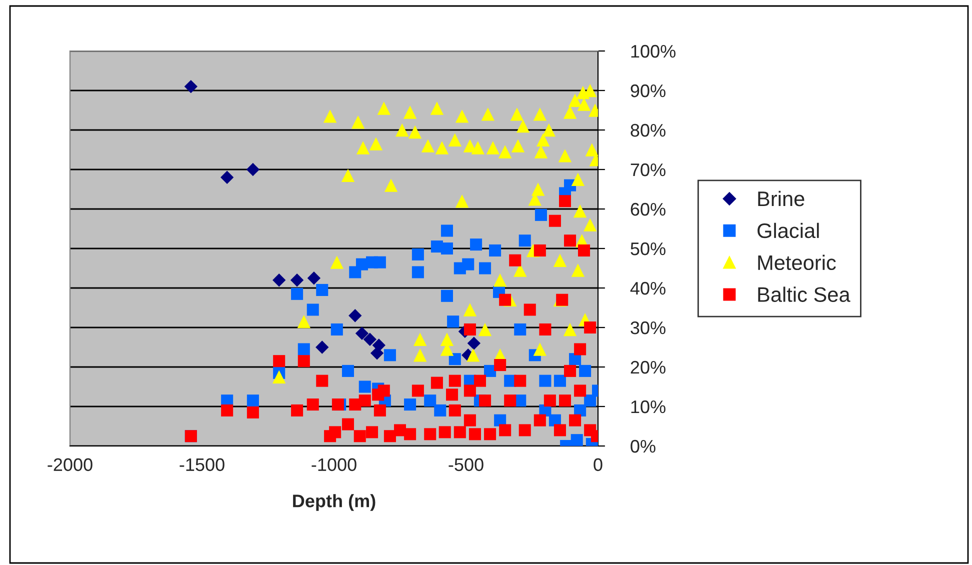  Describe the element at coordinates (788, 230) in the screenshot. I see `legend-label: Glacial` at that location.